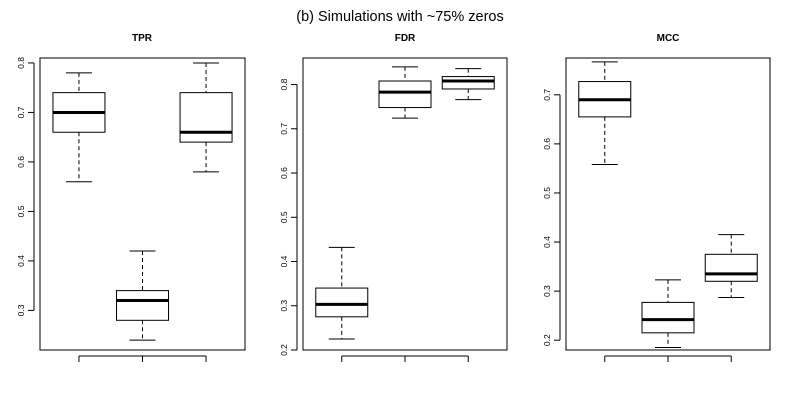  Describe the element at coordinates (405, 38) in the screenshot. I see `panel-title: FDR` at that location.